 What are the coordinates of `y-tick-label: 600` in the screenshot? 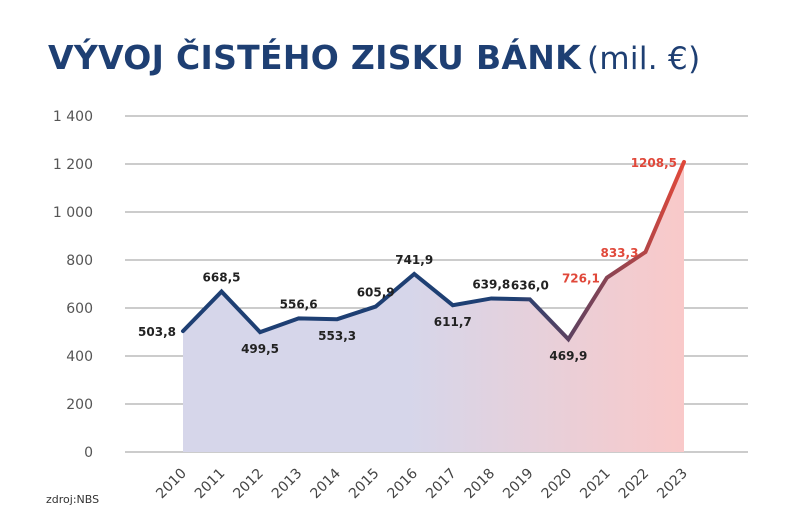 It's located at (79, 309).